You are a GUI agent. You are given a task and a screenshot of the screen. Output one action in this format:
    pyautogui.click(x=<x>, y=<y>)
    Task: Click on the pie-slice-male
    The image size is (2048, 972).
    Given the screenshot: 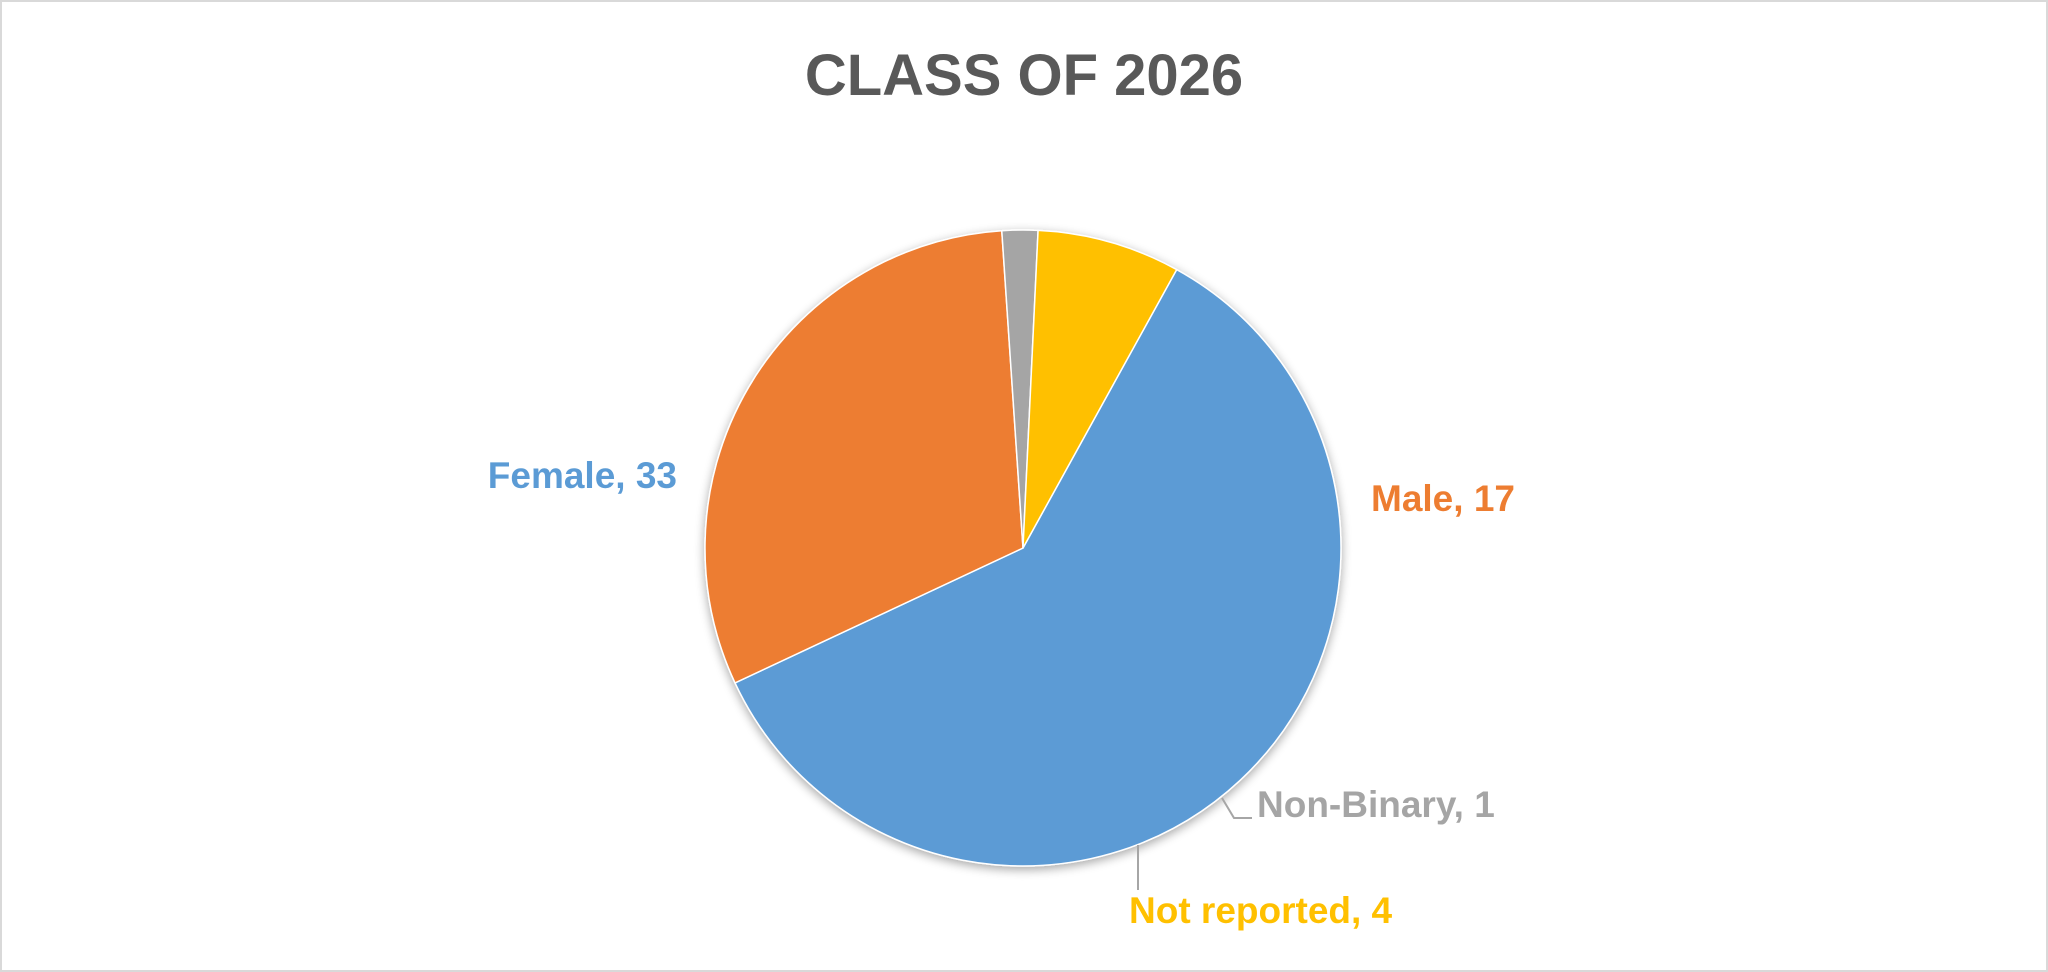 What is the action you would take?
    pyautogui.click(x=864, y=456)
    